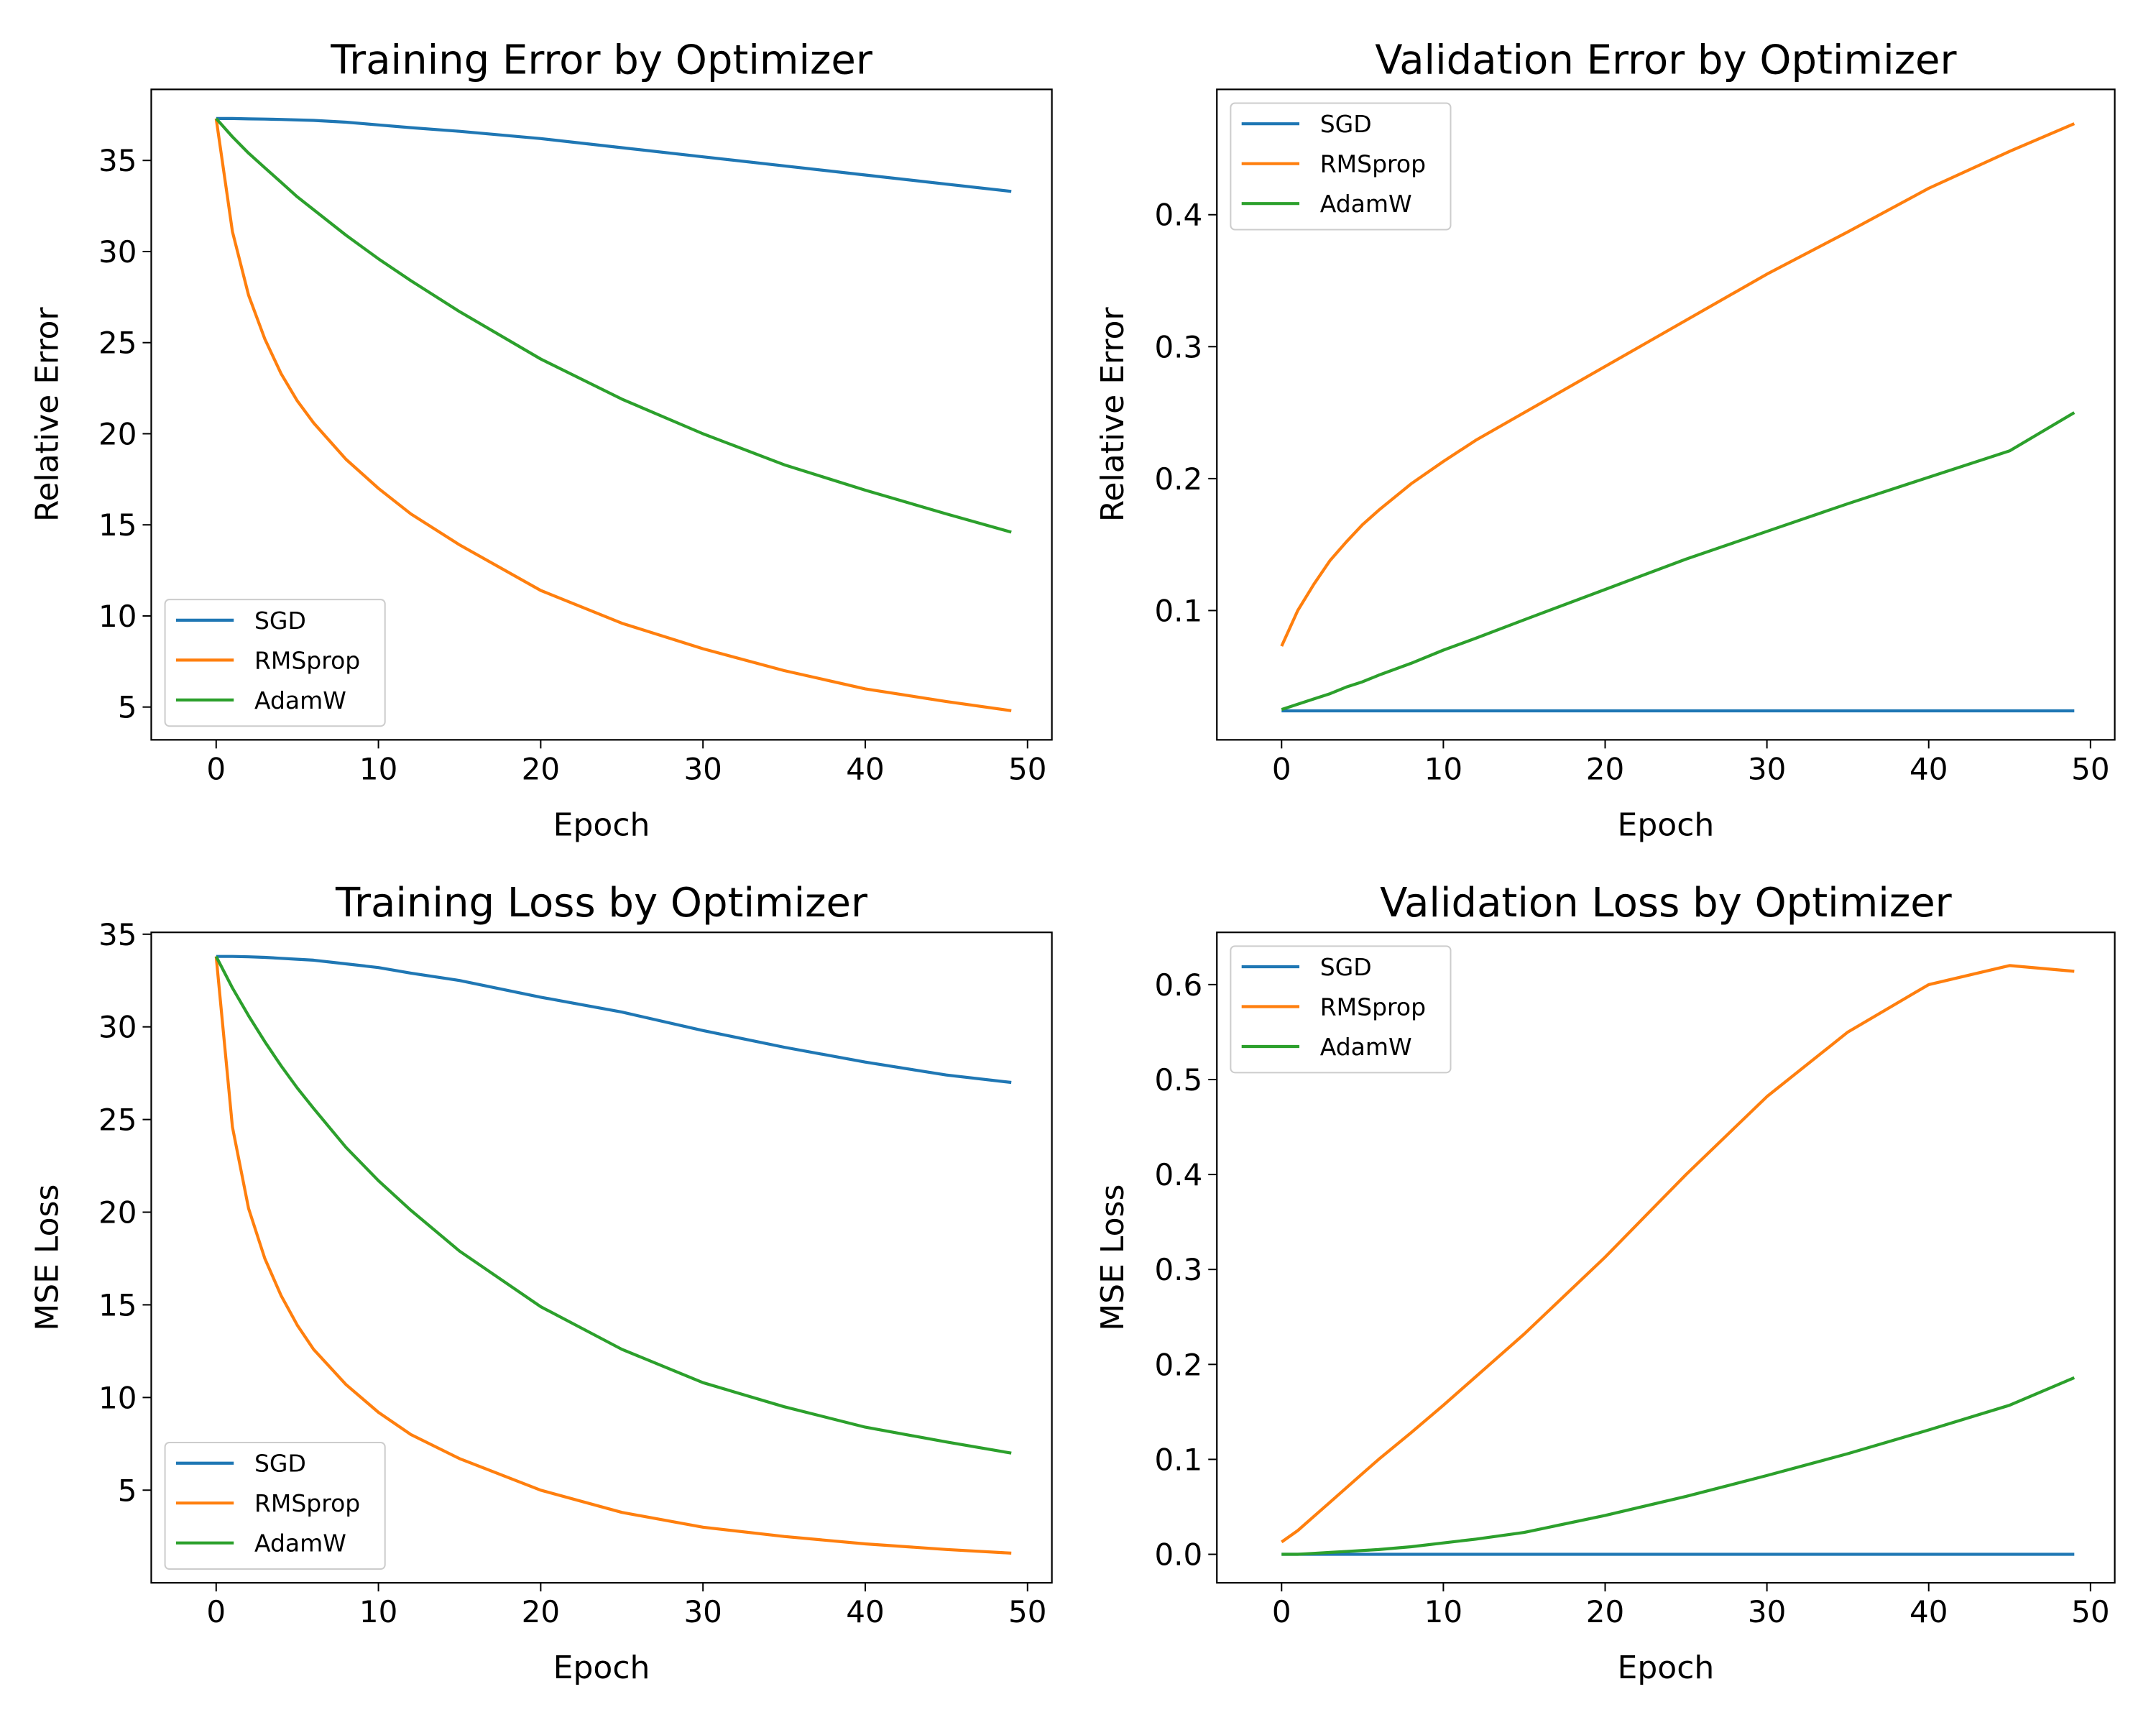 The height and width of the screenshot is (1725, 2156). Describe the element at coordinates (1666, 60) in the screenshot. I see `chart-title: Validation Error by Optimizer` at that location.